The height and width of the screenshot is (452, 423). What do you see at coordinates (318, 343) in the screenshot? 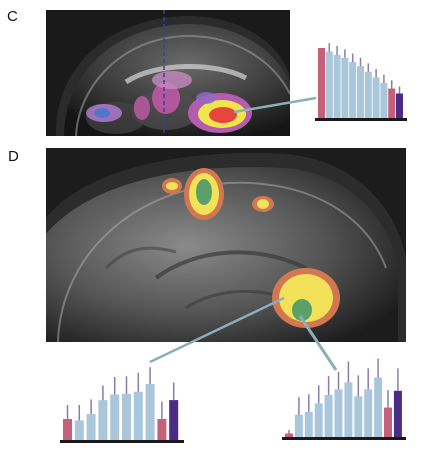
I see `connector-line-d-right` at bounding box center [318, 343].